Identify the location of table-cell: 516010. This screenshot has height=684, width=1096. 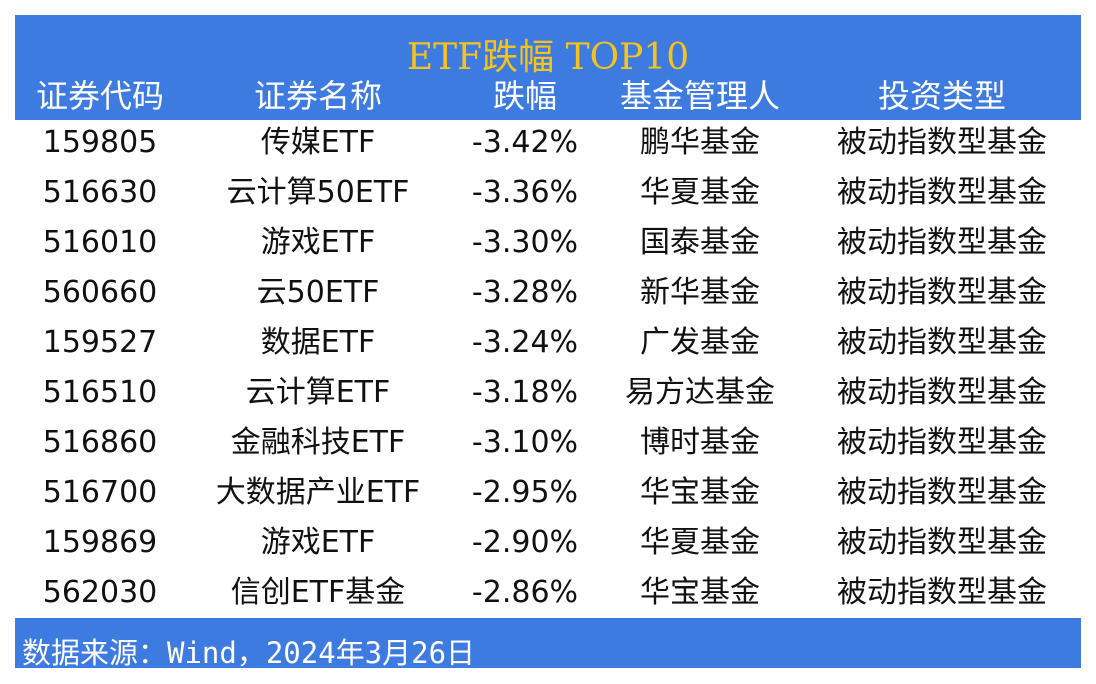
(100, 242).